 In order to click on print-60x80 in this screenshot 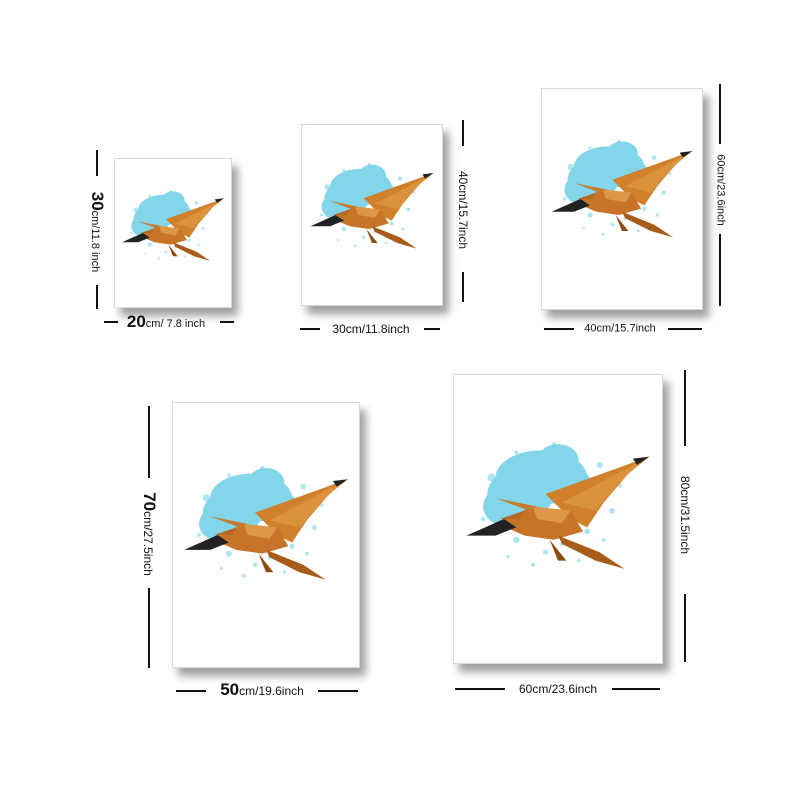, I will do `click(558, 519)`.